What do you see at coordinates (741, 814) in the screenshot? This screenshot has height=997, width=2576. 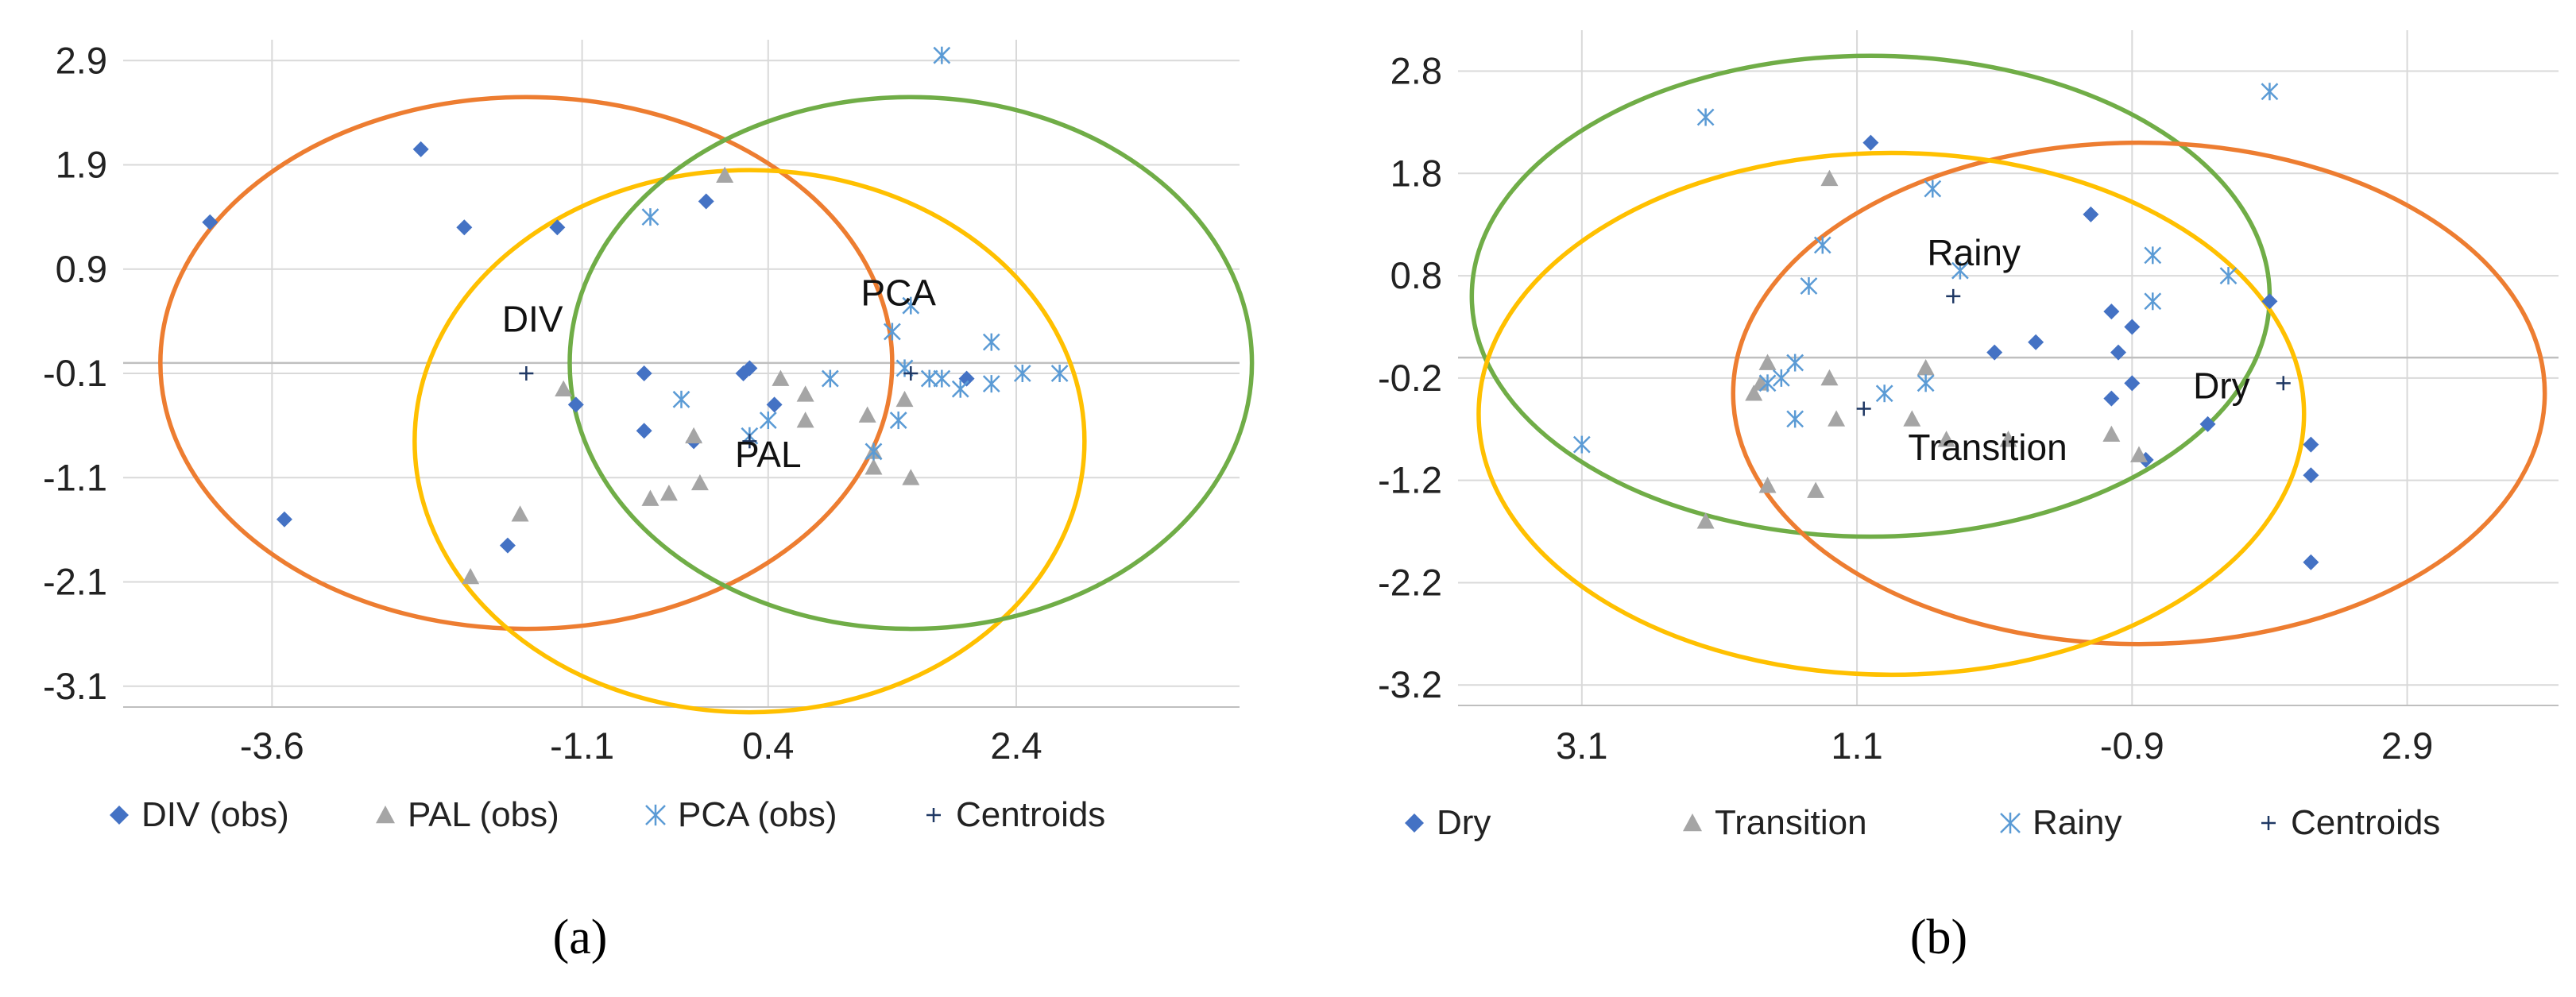 I see `legend-item-pca-obs: PCA (obs)` at bounding box center [741, 814].